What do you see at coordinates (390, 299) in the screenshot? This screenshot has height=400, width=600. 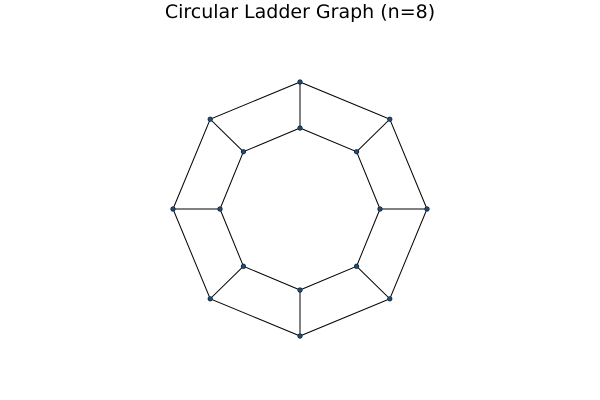 I see `graph-node-o3` at bounding box center [390, 299].